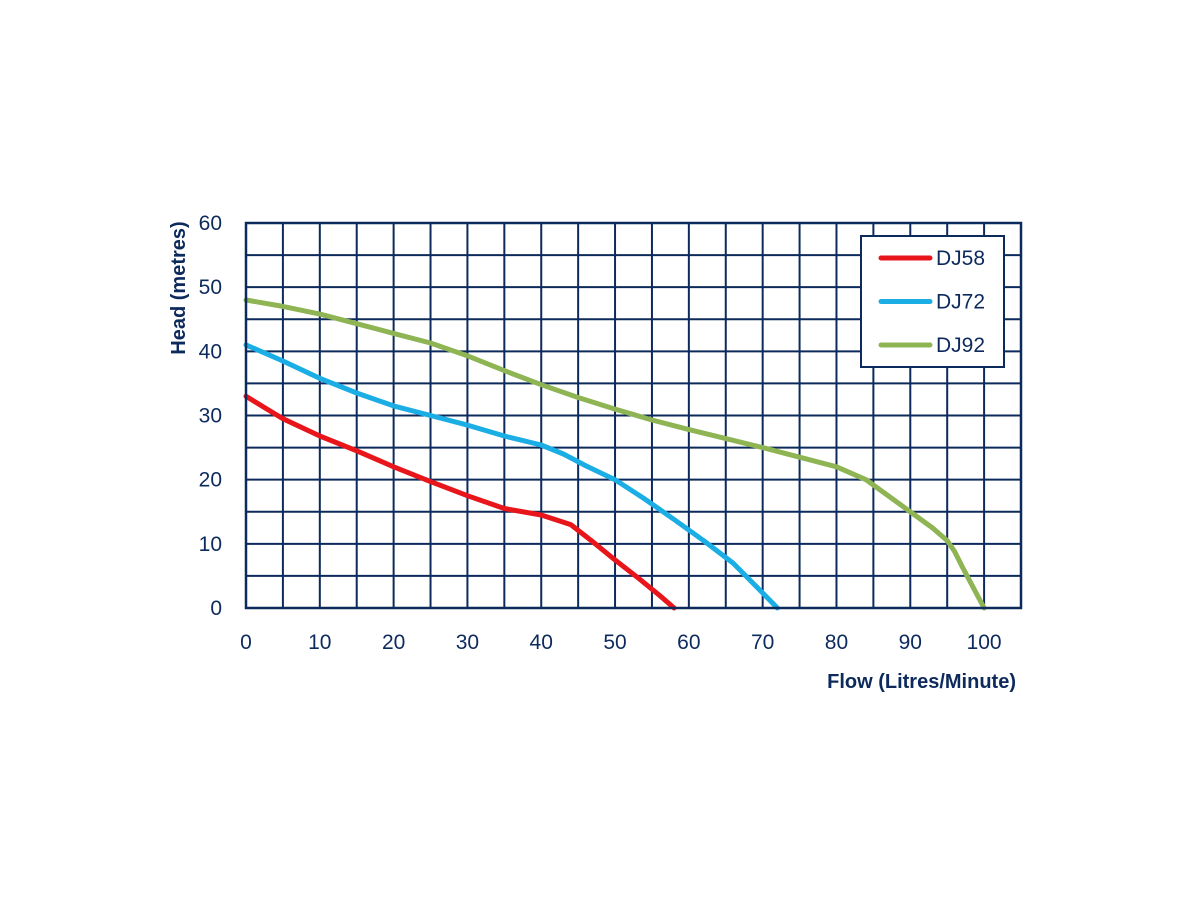  I want to click on x-tick-label: 60, so click(688, 642).